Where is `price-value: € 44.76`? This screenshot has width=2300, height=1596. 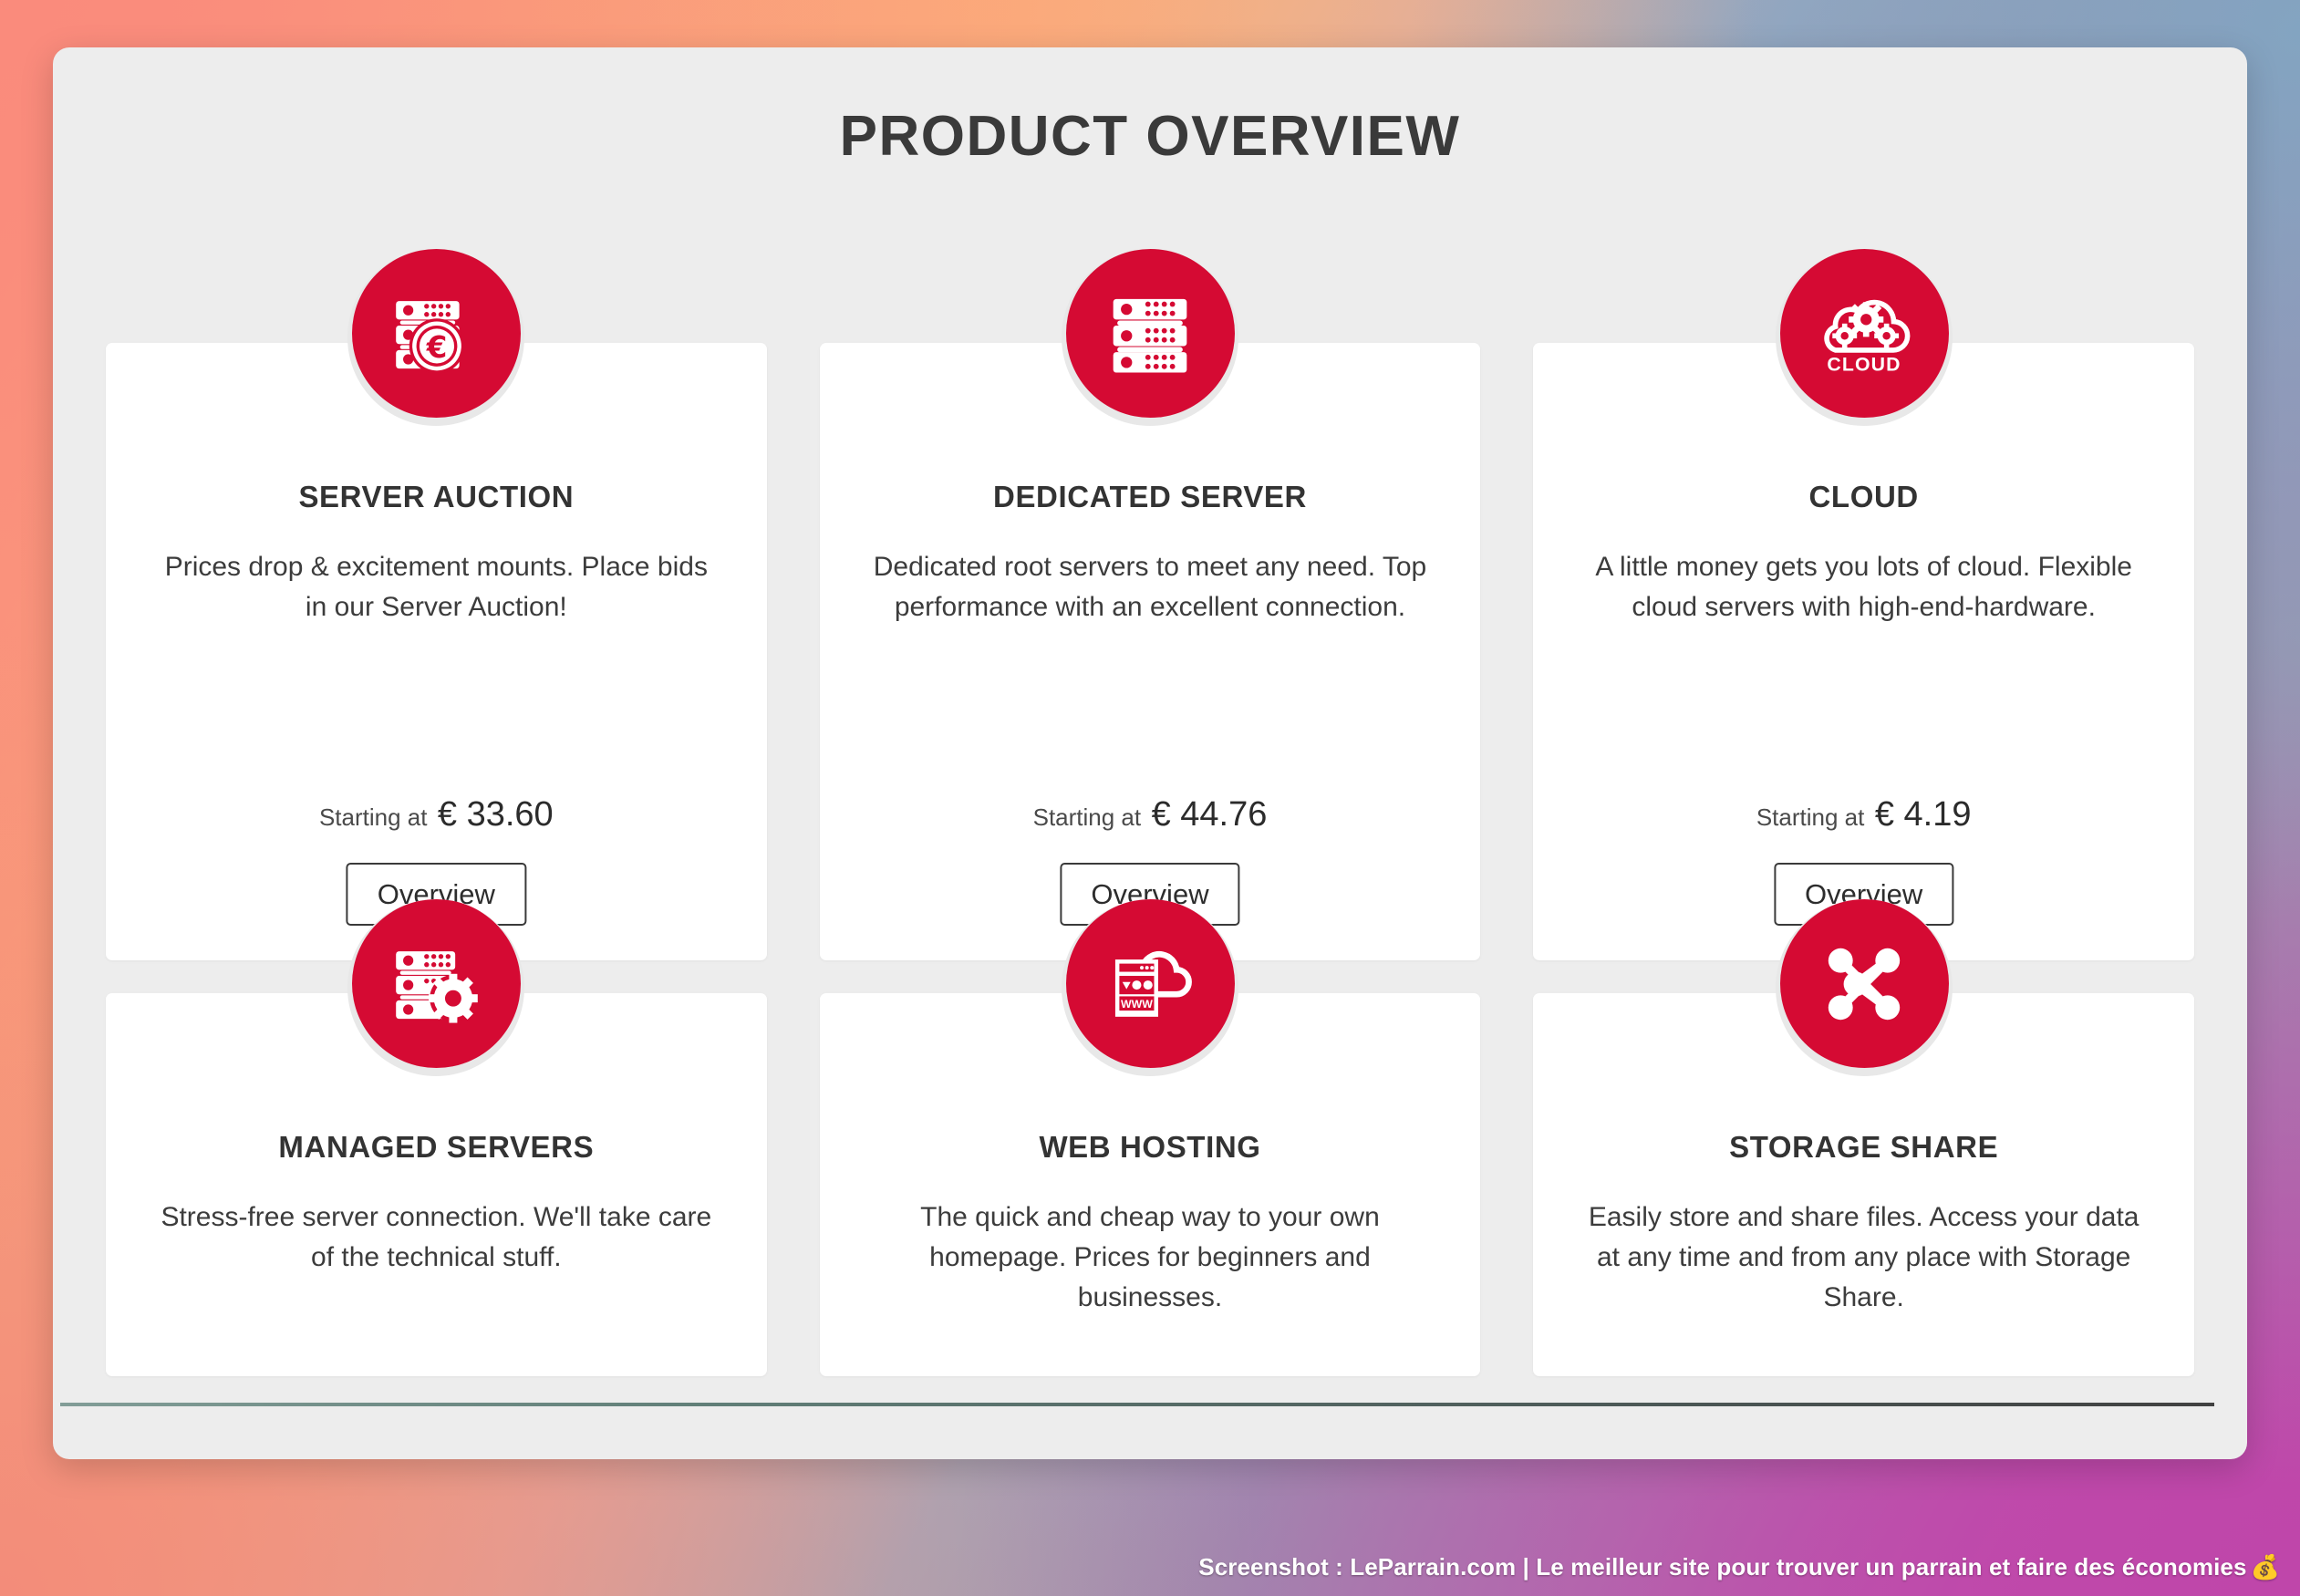
price-value: € 44.76 is located at coordinates (1209, 814).